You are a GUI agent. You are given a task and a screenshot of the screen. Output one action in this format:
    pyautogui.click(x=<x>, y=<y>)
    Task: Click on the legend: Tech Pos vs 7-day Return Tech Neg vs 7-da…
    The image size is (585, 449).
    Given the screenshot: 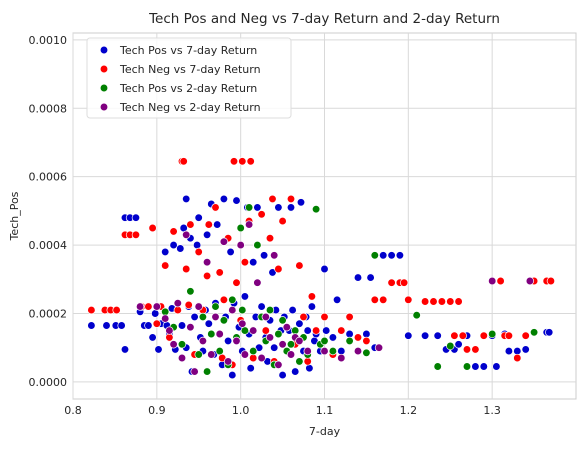 What is the action you would take?
    pyautogui.click(x=189, y=78)
    